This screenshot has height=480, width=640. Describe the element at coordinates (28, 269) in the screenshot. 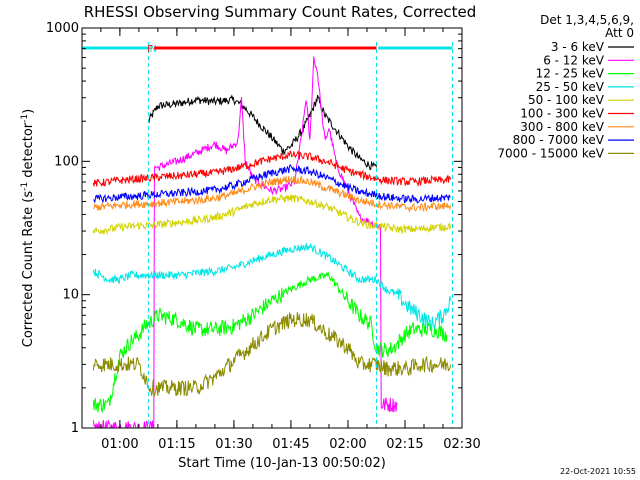

I see `y-axis-label-part: Corrected Count Rate (s` at that location.